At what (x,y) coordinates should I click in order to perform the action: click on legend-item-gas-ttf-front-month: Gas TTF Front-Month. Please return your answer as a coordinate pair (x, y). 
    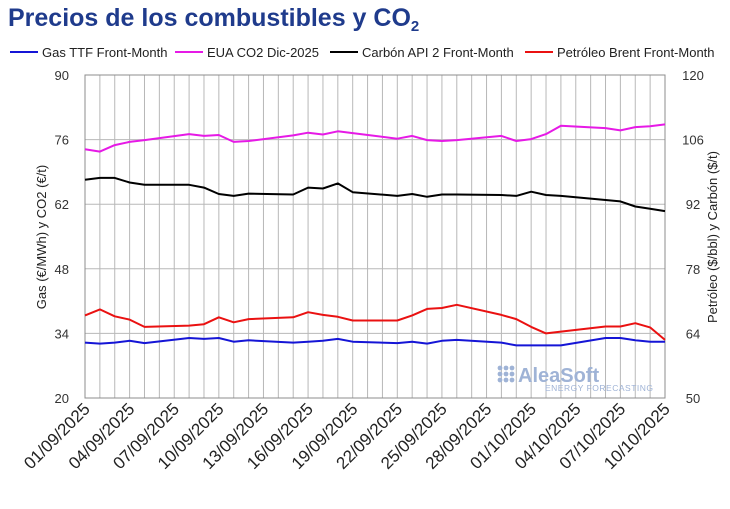
    Looking at the image, I should click on (88, 52).